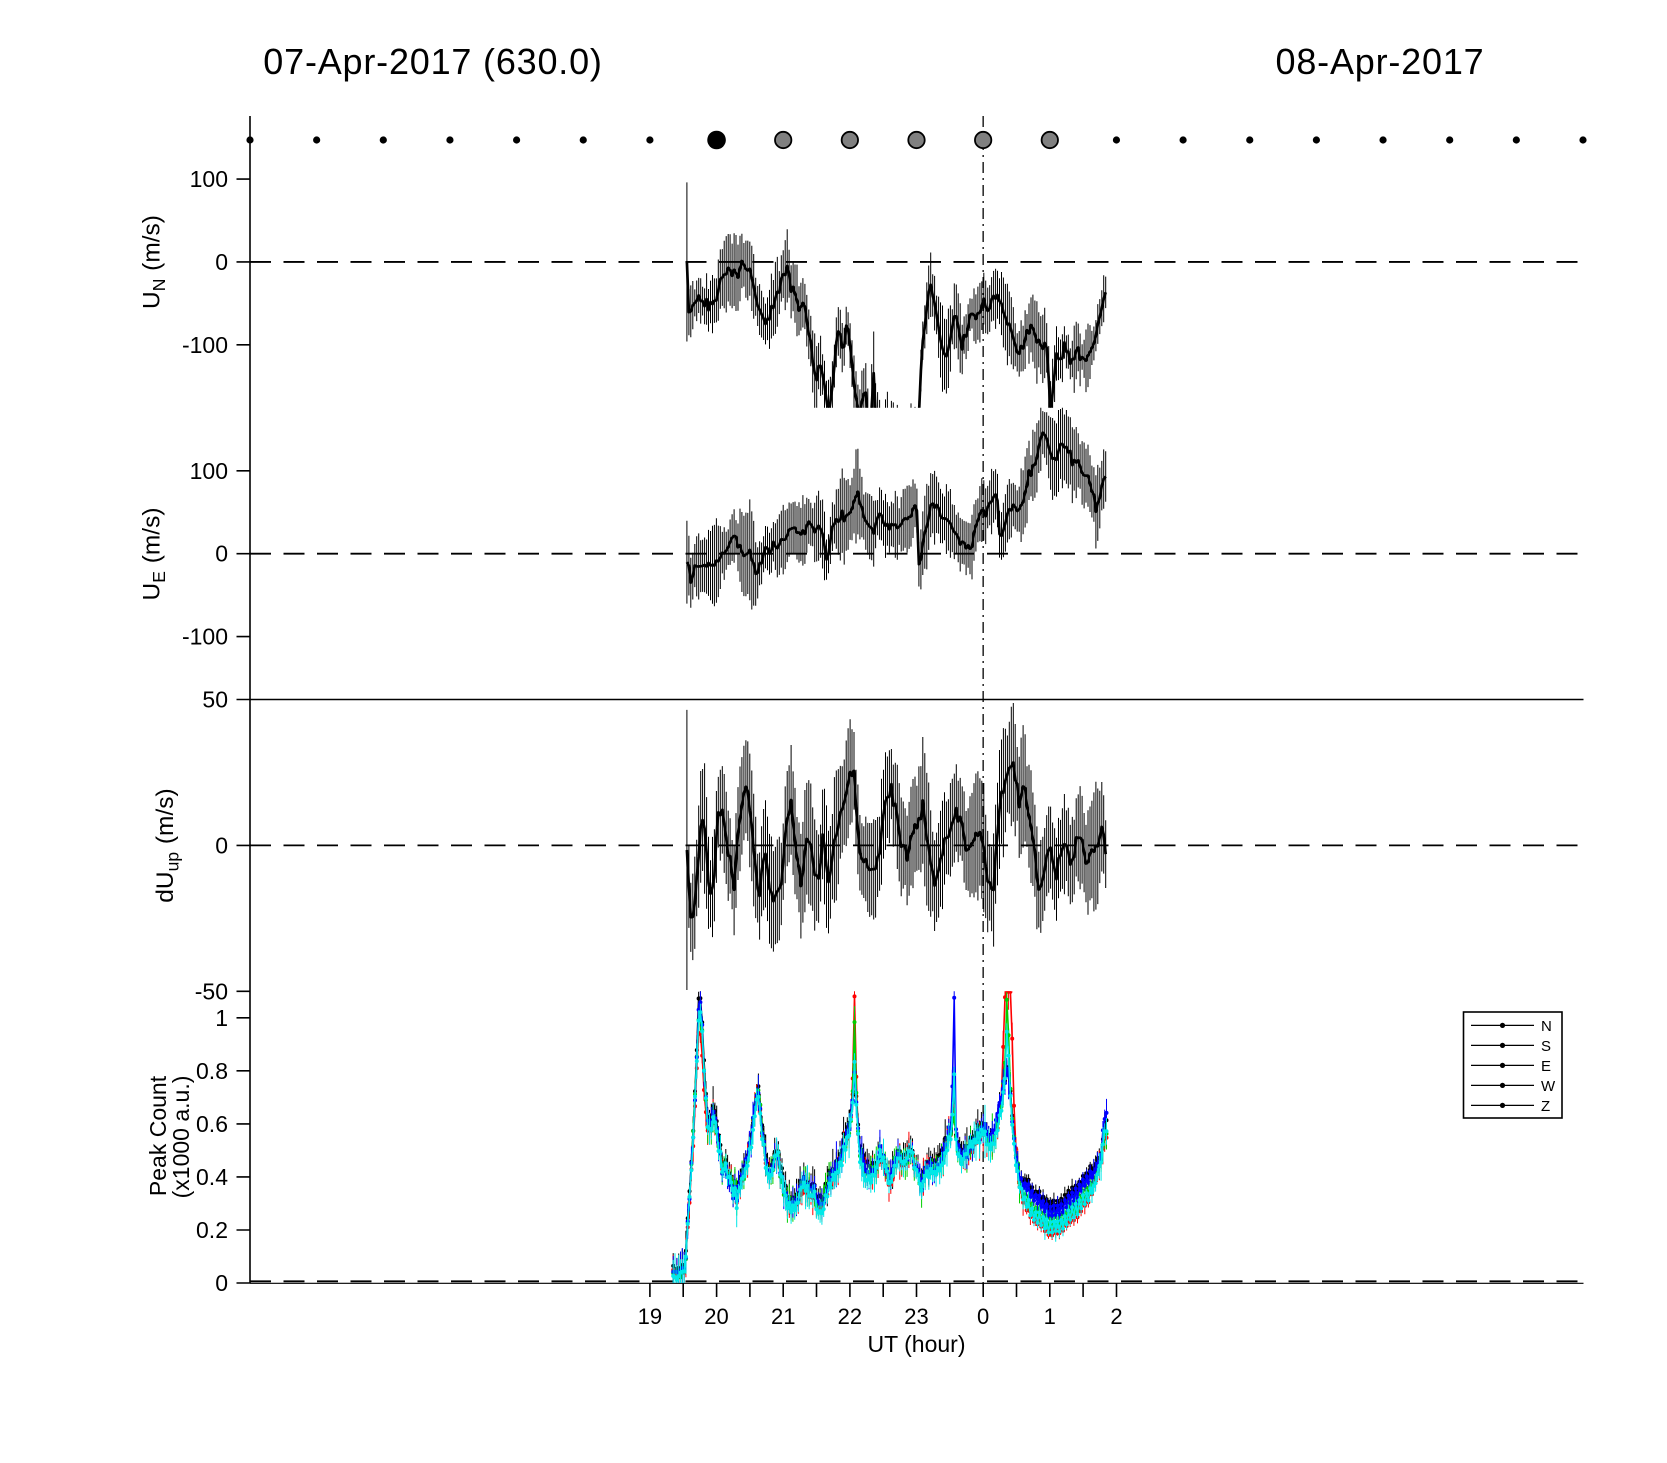 The image size is (1667, 1463). I want to click on svg-text: 0.8, so click(212, 1071).